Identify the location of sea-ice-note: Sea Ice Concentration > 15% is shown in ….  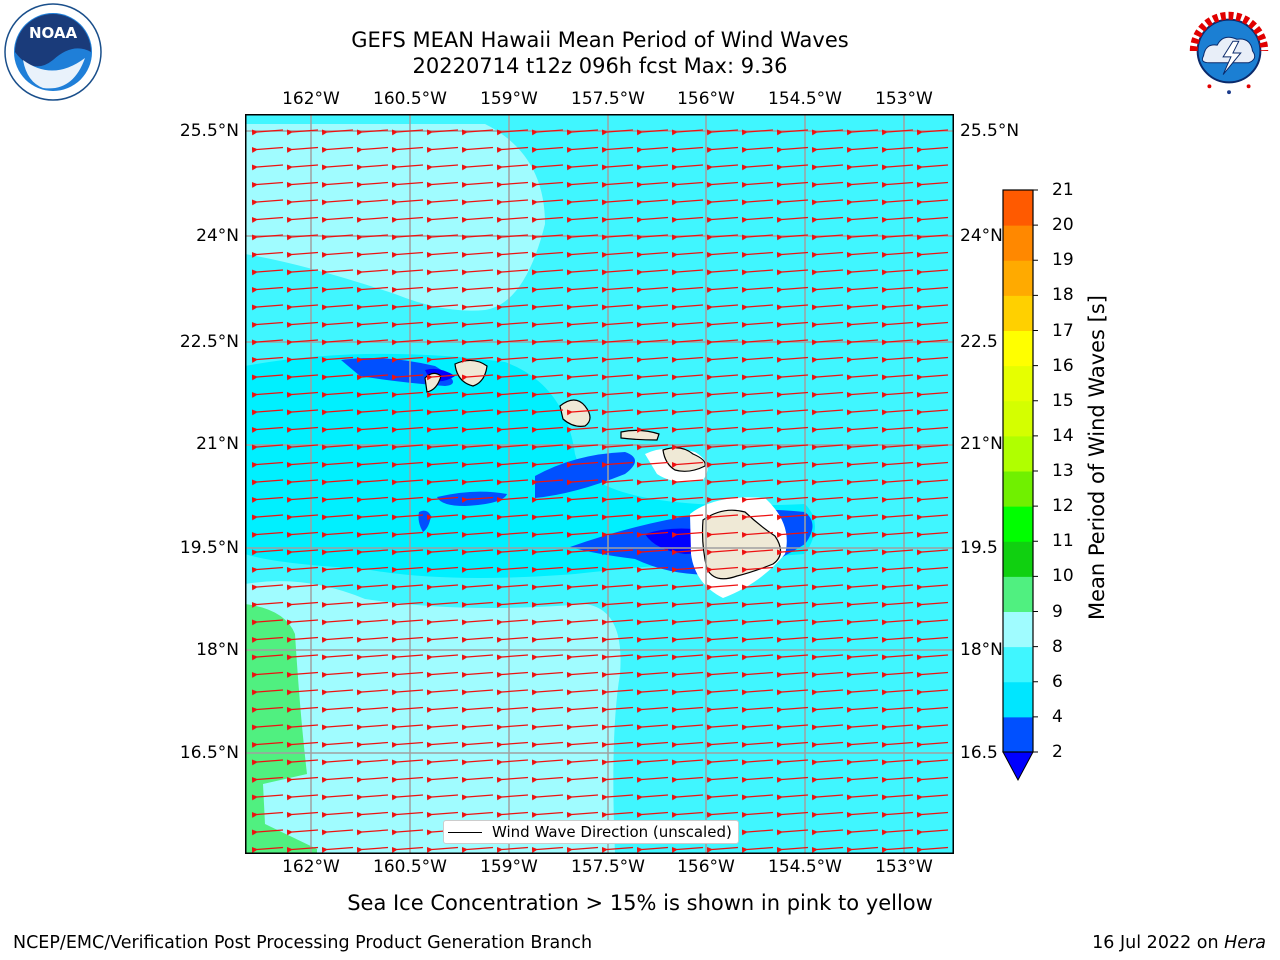
(640, 903).